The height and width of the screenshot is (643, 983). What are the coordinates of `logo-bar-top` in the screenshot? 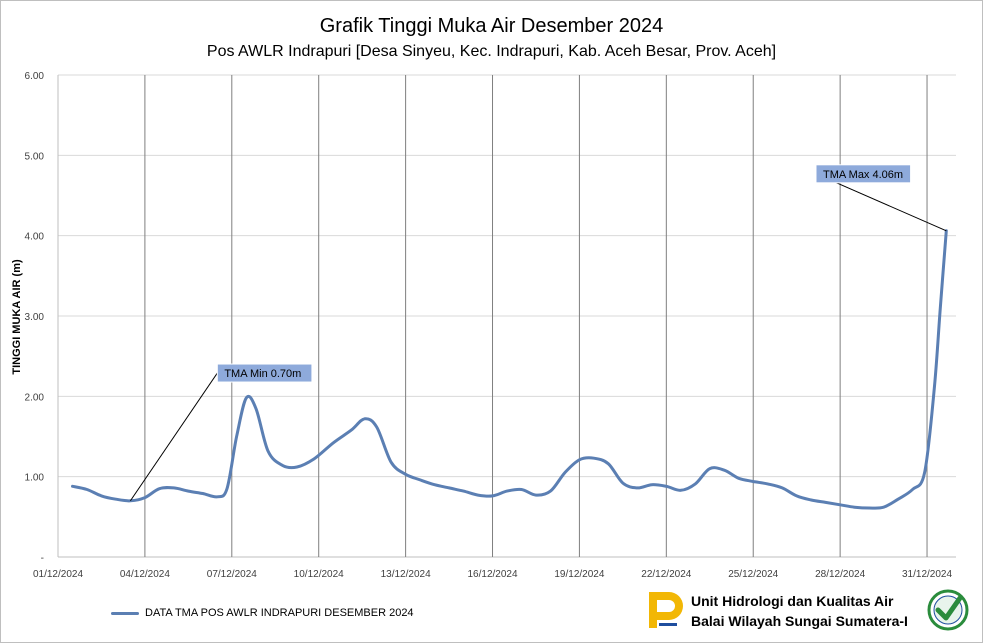 It's located at (659, 596).